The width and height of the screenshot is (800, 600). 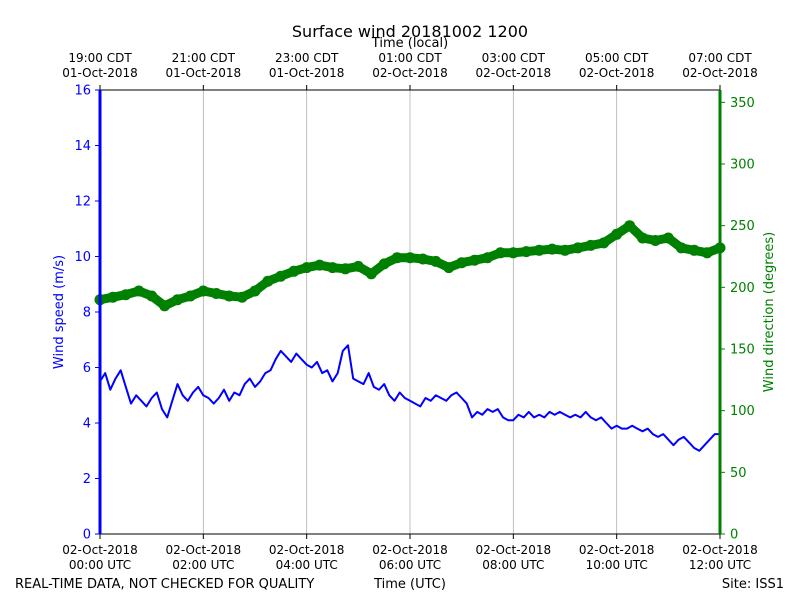 What do you see at coordinates (742, 350) in the screenshot?
I see `right-tick-label: 150` at bounding box center [742, 350].